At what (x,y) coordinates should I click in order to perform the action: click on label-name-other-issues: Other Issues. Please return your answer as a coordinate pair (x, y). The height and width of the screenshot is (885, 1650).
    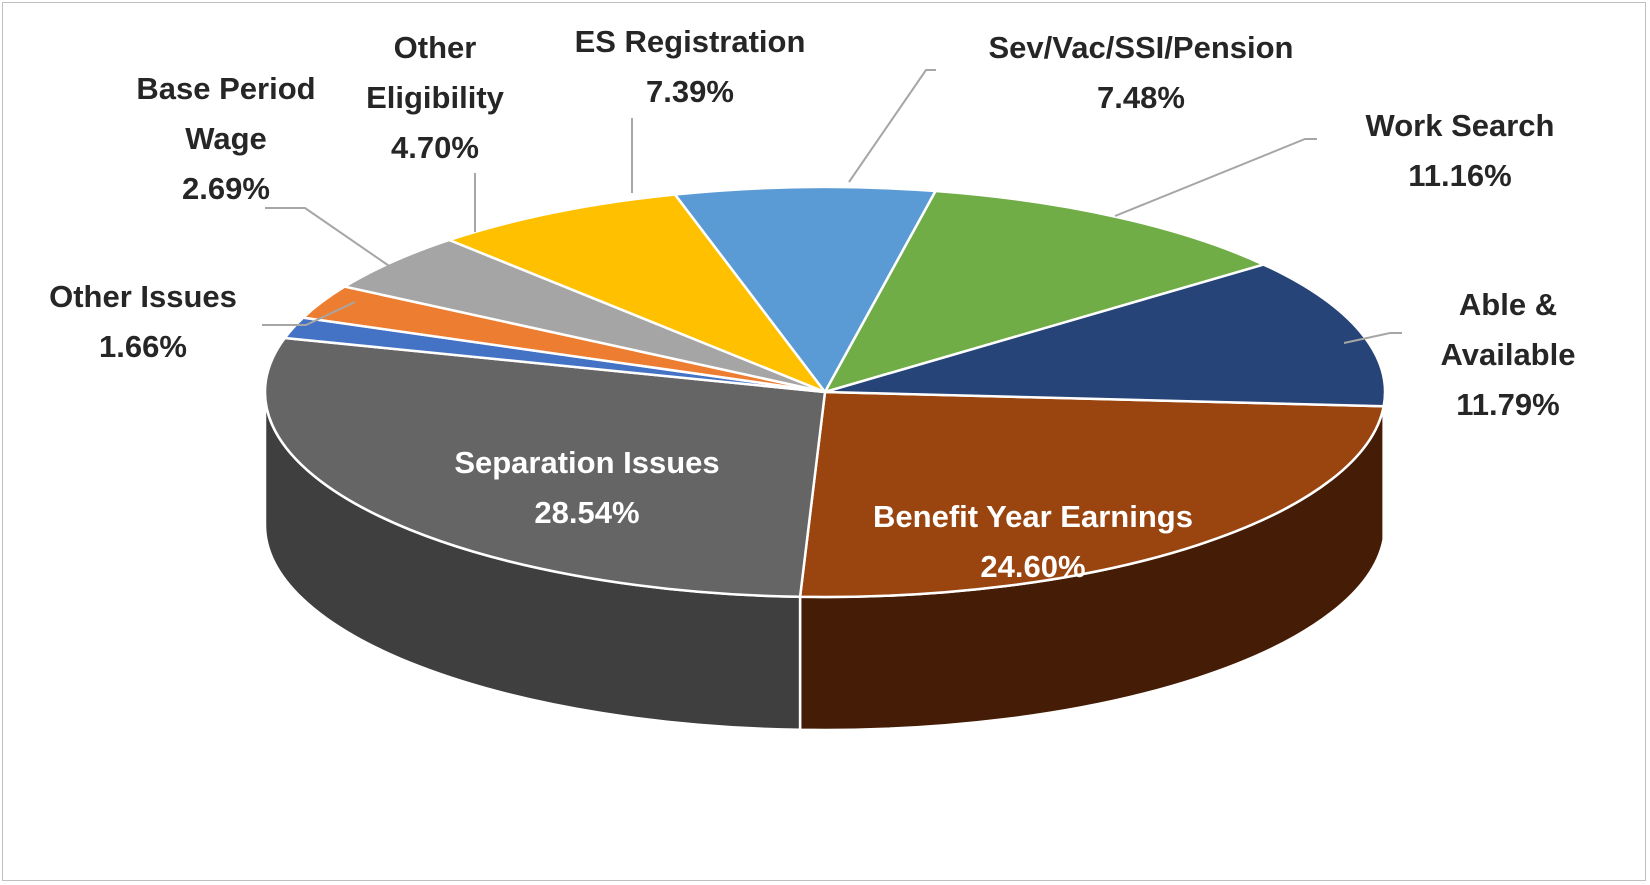
    Looking at the image, I should click on (143, 296).